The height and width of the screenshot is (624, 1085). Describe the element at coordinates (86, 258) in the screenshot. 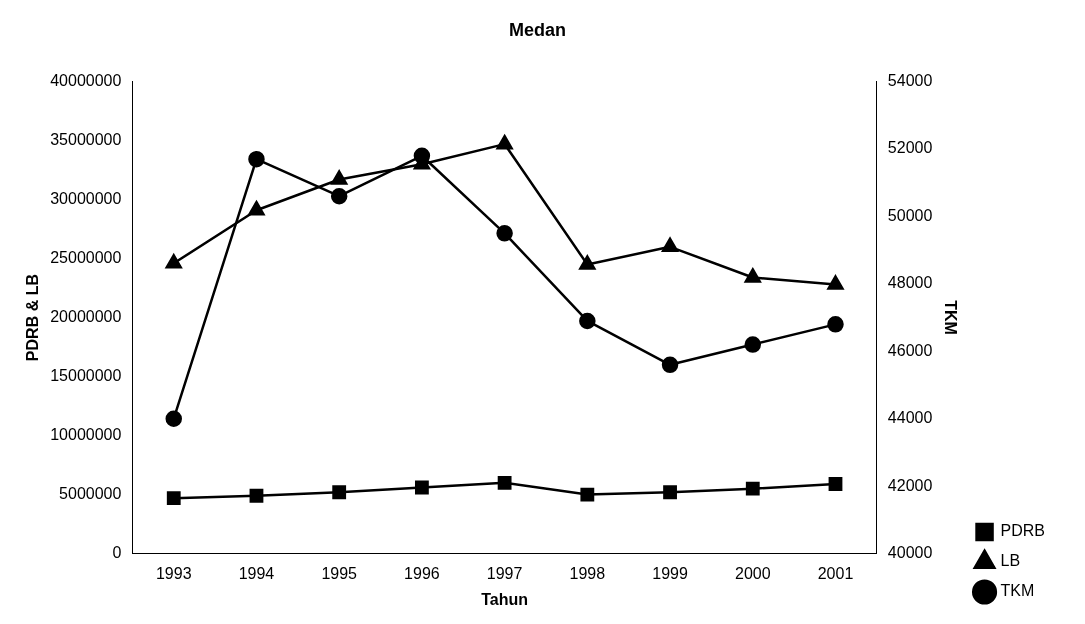

I see `y-tick-label: 25000000` at that location.